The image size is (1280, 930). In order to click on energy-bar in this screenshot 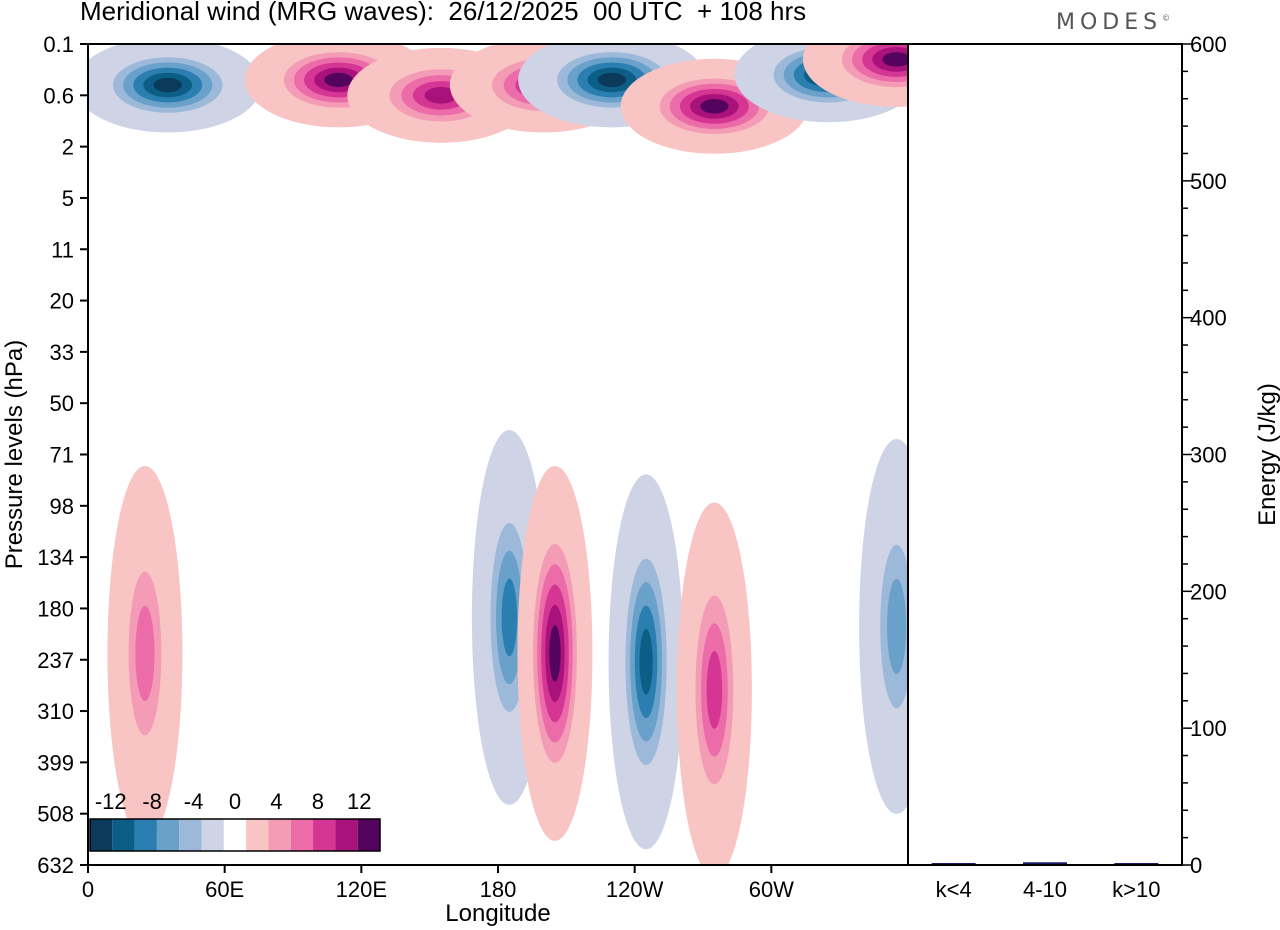, I will do `click(1045, 863)`.